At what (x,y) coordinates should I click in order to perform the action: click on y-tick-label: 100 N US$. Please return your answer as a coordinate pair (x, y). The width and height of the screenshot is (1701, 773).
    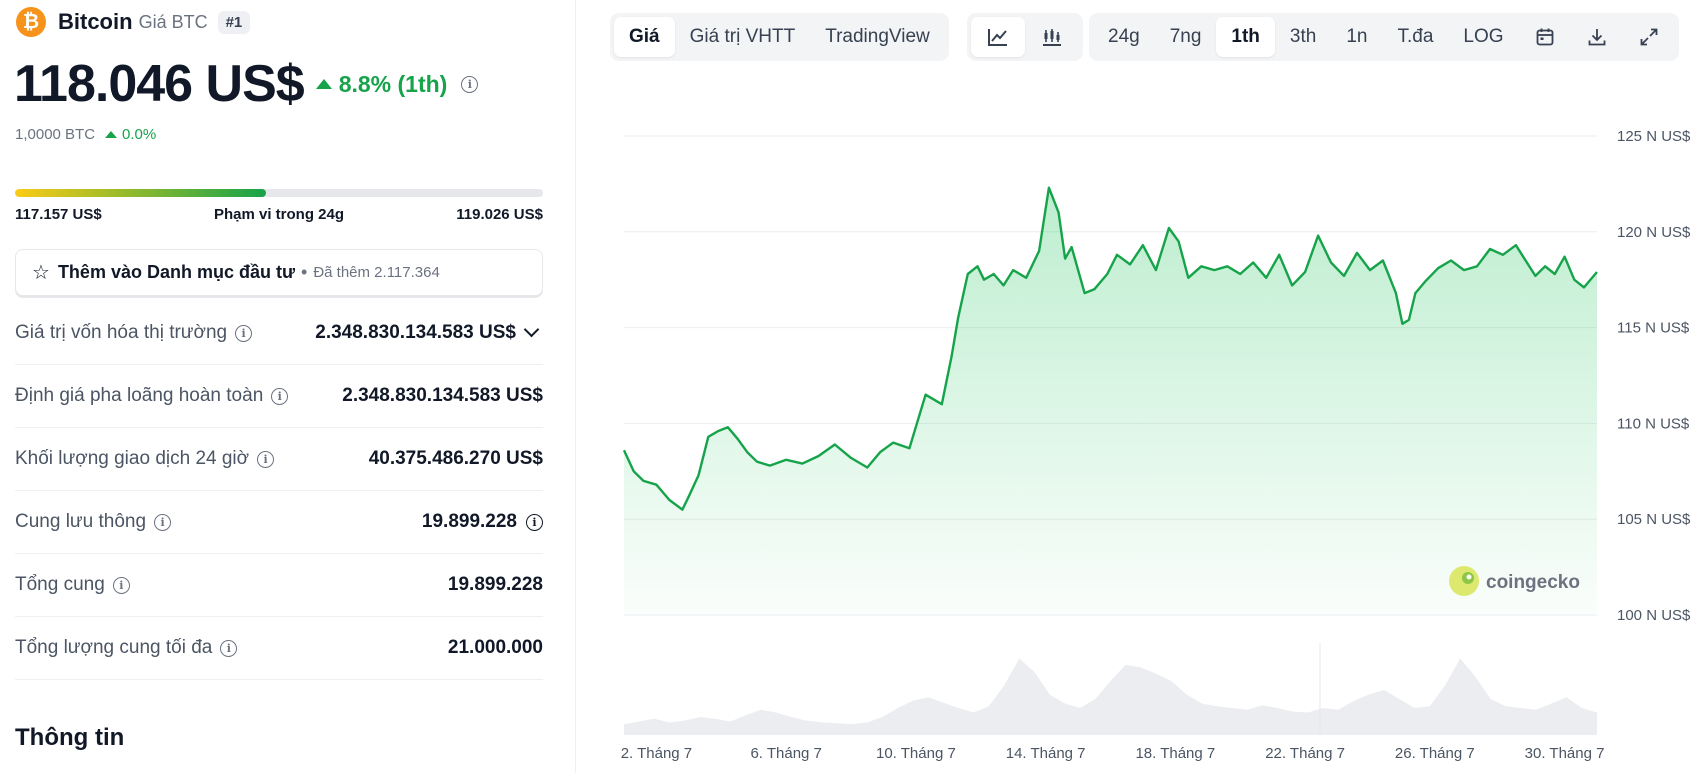
    Looking at the image, I should click on (1654, 615).